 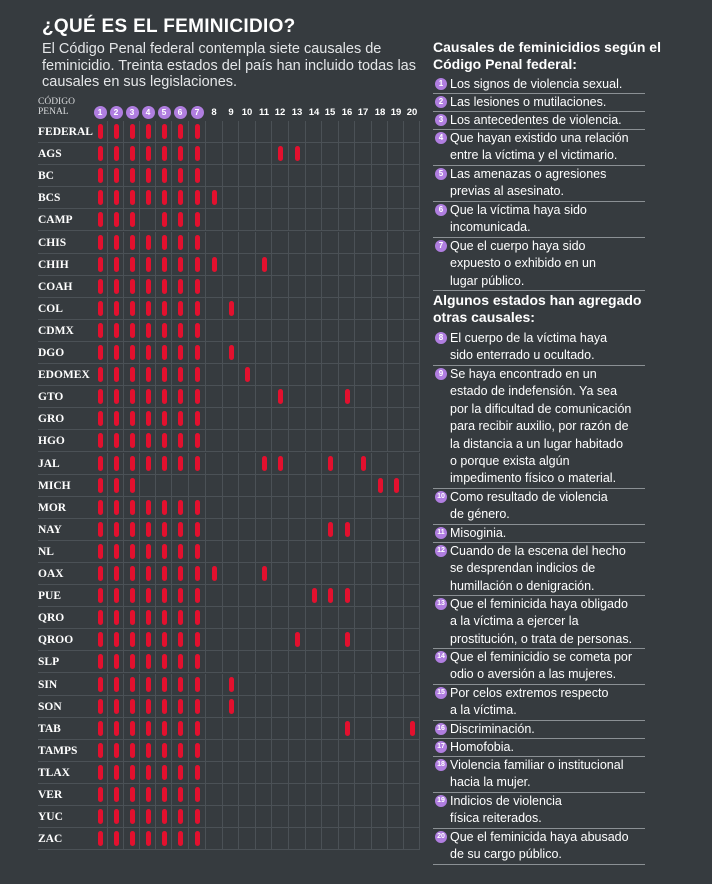 I want to click on row-label-tlax: TLAX, so click(x=65, y=773).